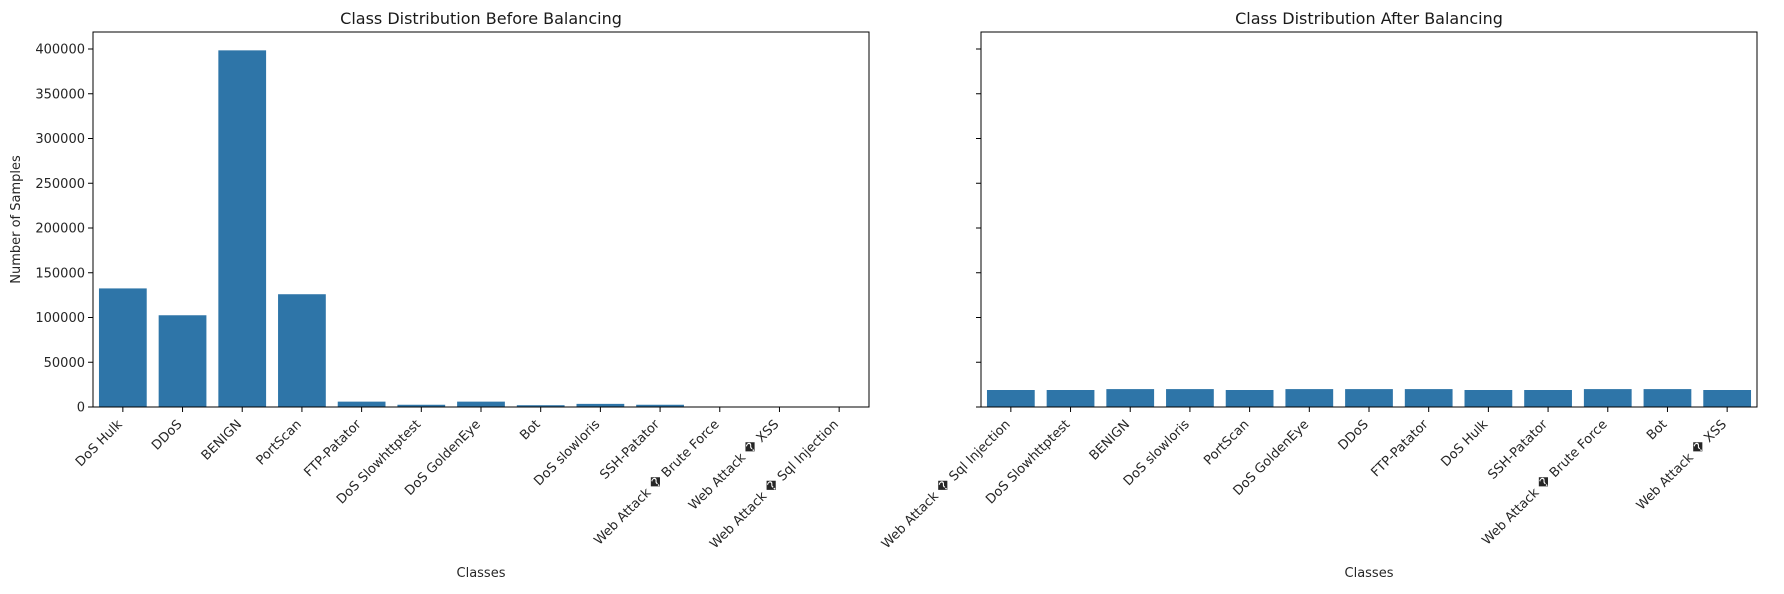  I want to click on chart-title: Class Distribution Before Balancing, so click(481, 18).